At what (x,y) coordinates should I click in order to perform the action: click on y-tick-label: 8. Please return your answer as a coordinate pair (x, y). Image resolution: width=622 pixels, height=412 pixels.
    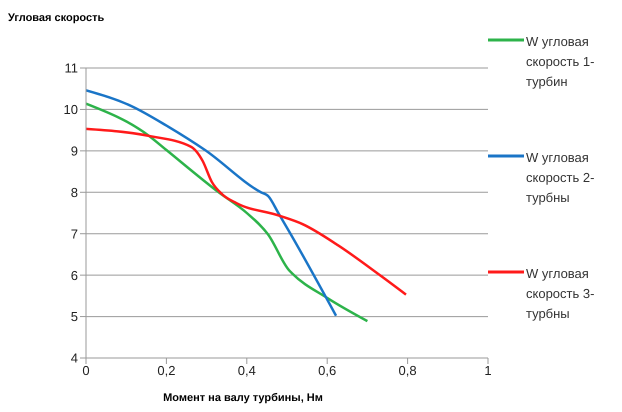
    Looking at the image, I should click on (74, 192).